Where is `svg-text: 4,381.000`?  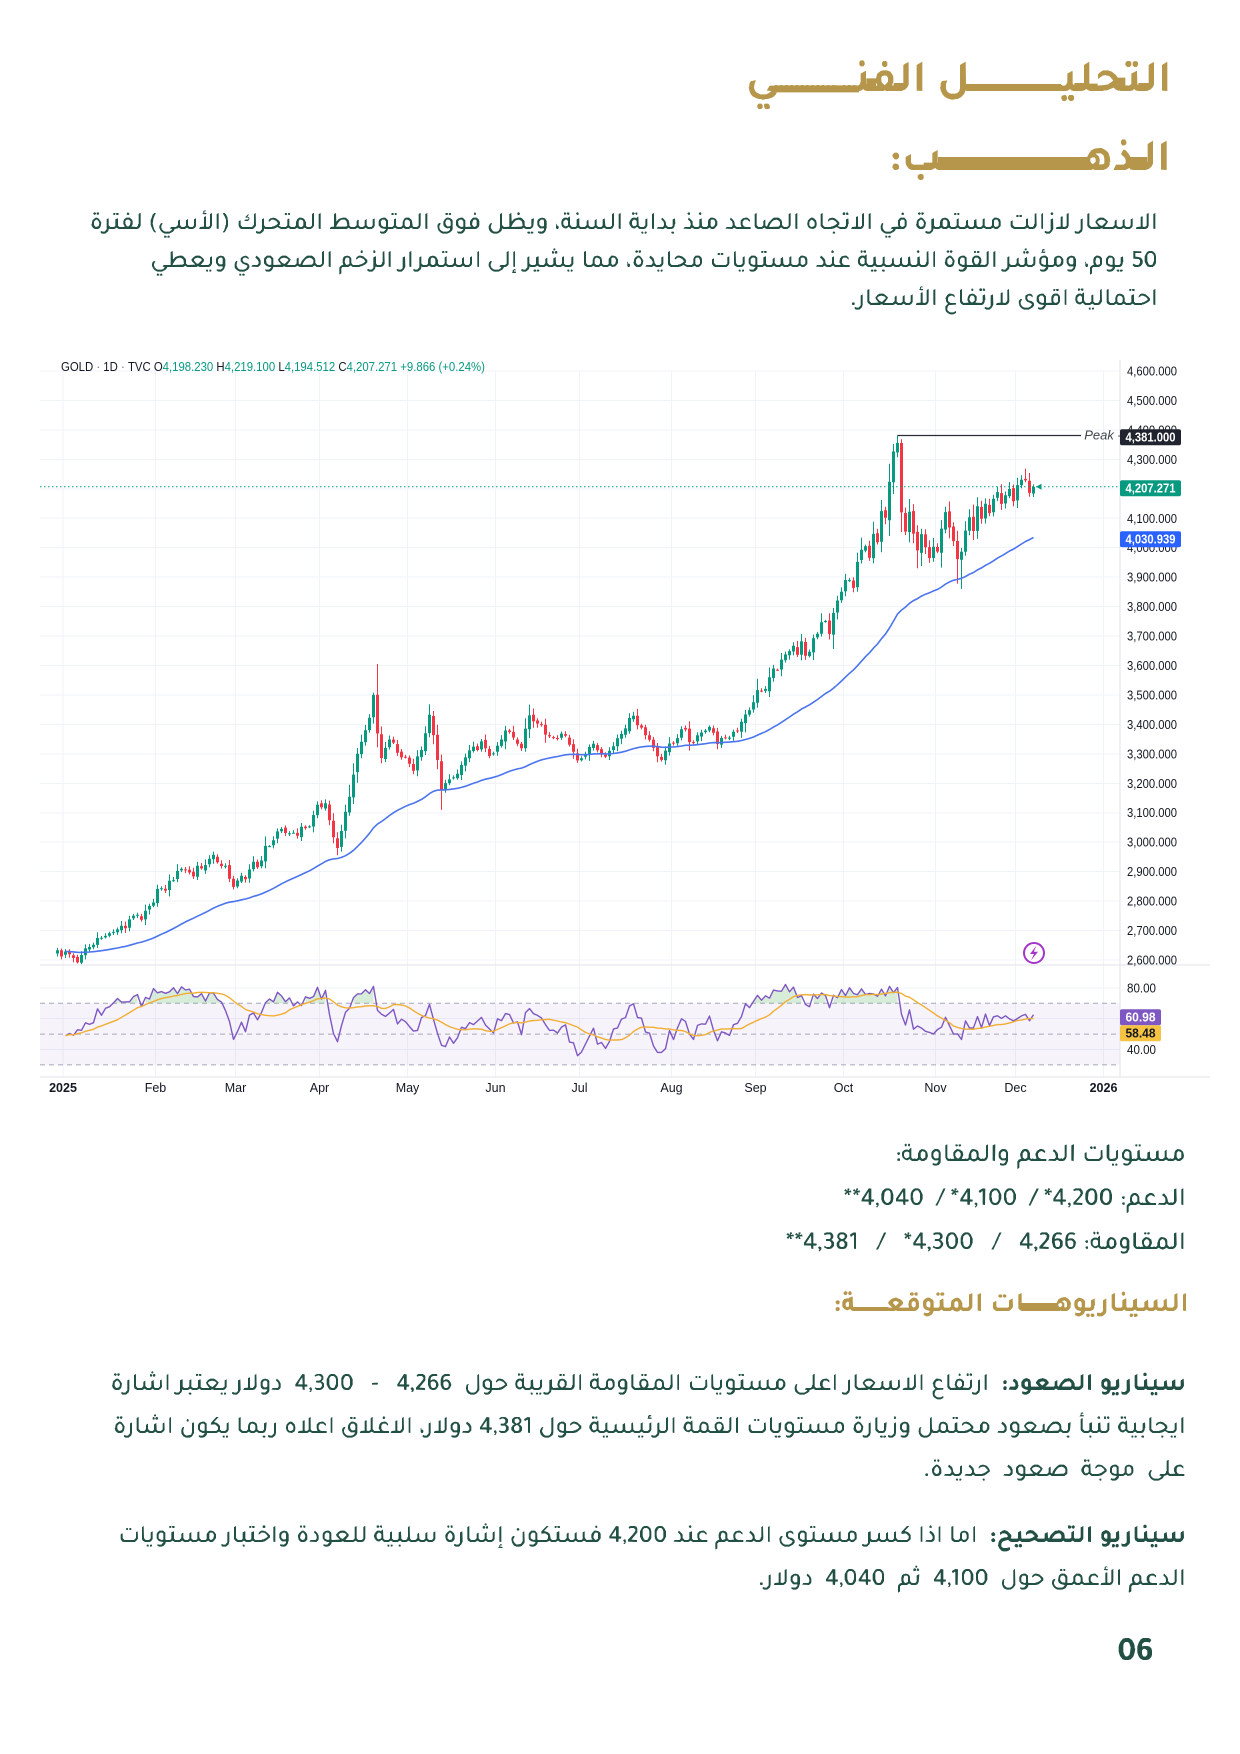
svg-text: 4,381.000 is located at coordinates (1151, 438).